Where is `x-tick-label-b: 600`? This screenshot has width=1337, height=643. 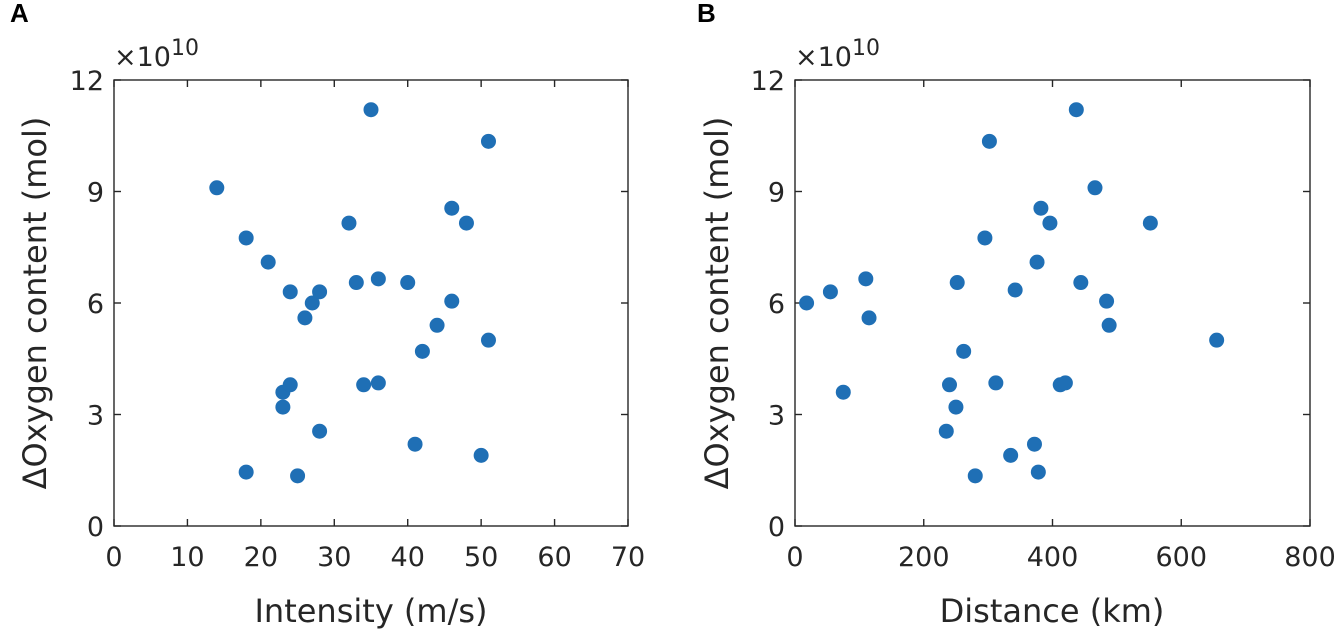 x-tick-label-b: 600 is located at coordinates (1181, 557).